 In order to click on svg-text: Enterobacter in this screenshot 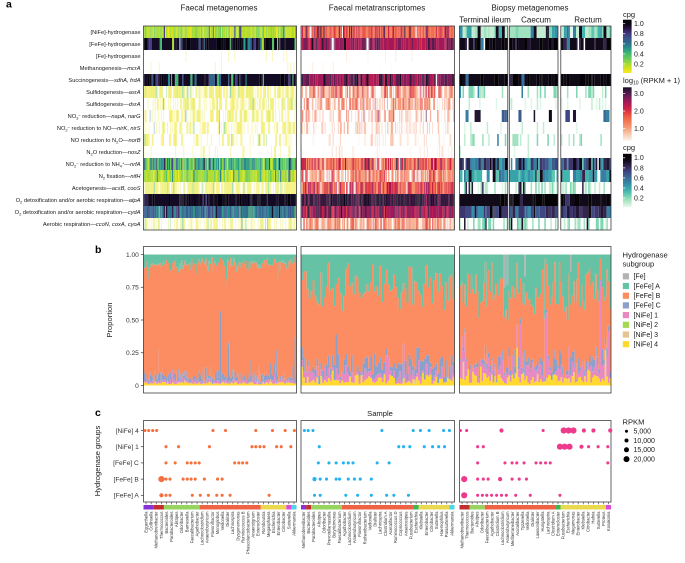, I will do `click(578, 523)`.